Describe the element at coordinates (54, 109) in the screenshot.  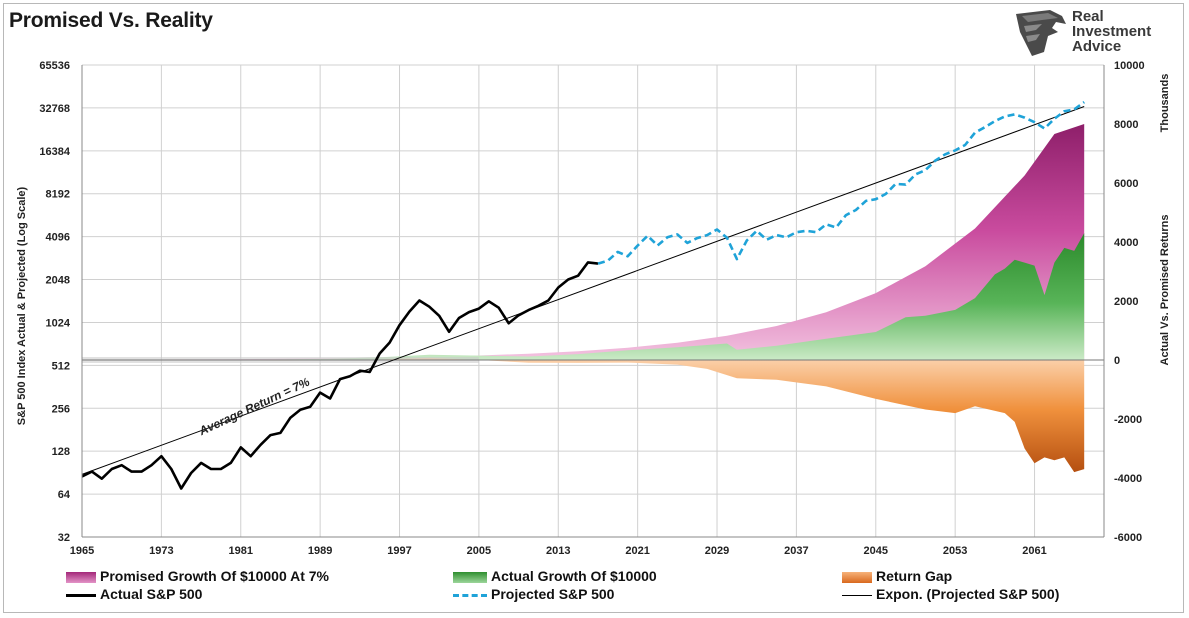
I see `y-tick-label: 32768` at that location.